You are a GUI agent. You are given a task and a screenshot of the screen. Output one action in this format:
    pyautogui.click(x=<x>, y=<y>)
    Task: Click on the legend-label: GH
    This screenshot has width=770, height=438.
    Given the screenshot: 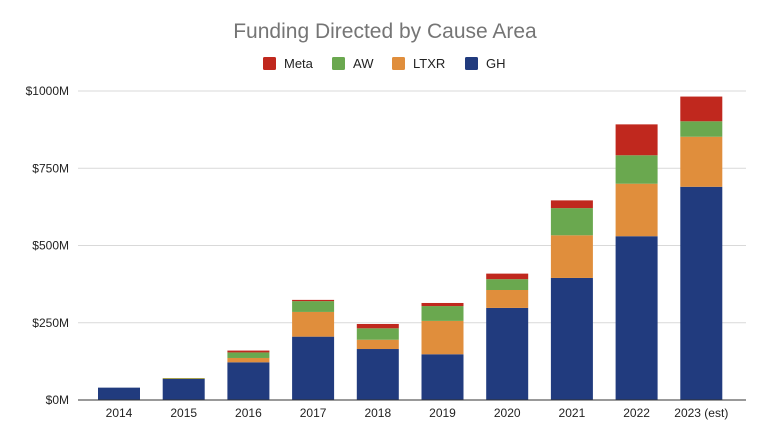 What is the action you would take?
    pyautogui.click(x=496, y=63)
    